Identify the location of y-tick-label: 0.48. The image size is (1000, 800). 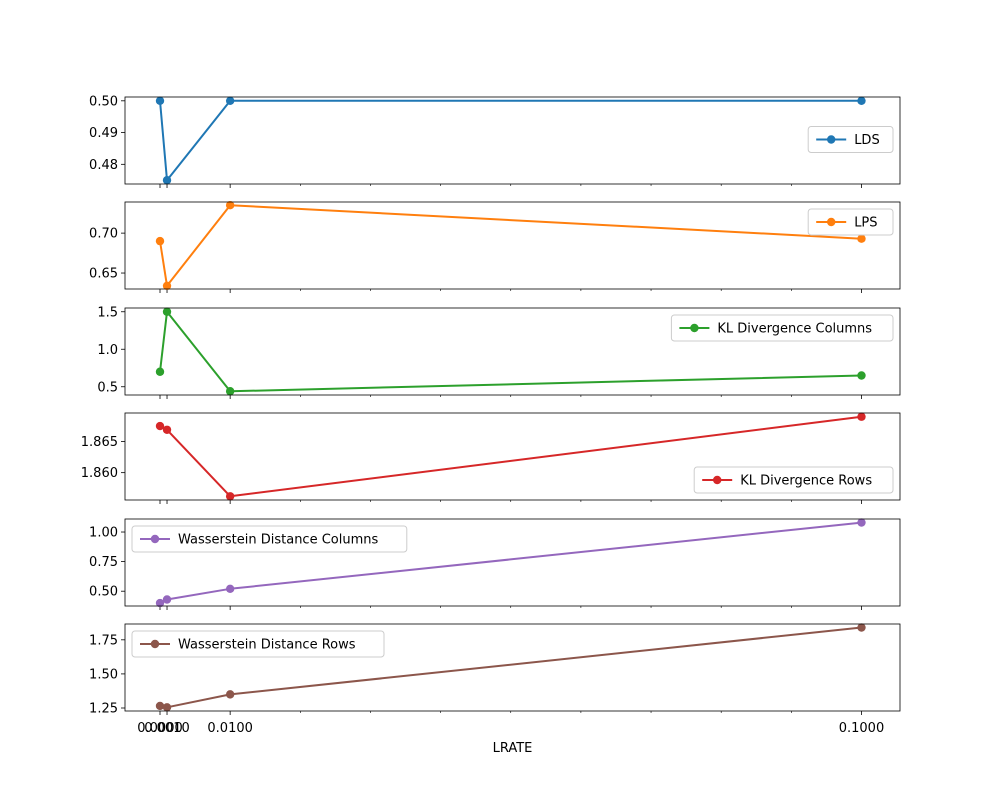
(103, 165).